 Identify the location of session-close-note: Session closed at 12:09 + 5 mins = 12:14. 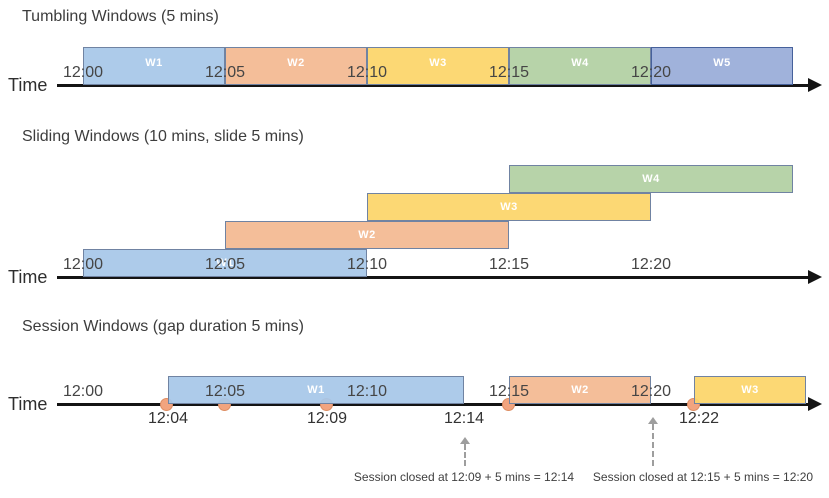
(464, 477).